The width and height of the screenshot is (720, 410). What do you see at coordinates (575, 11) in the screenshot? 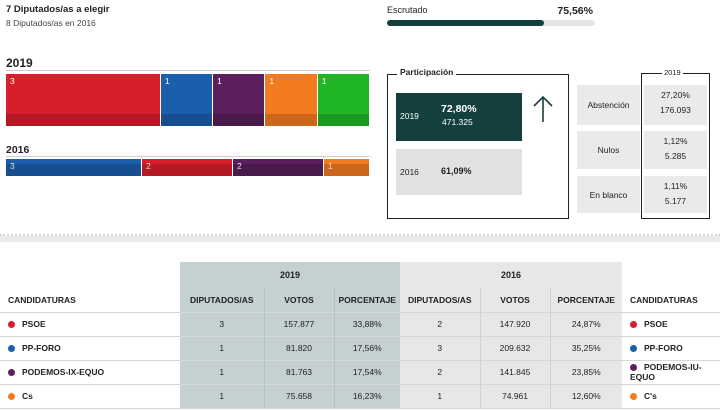
I see `scrutiny-value: 75,56%` at bounding box center [575, 11].